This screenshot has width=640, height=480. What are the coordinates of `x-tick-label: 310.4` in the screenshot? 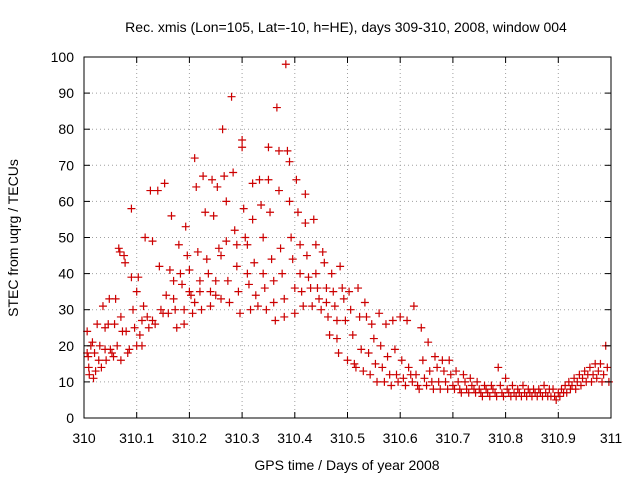 It's located at (294, 438).